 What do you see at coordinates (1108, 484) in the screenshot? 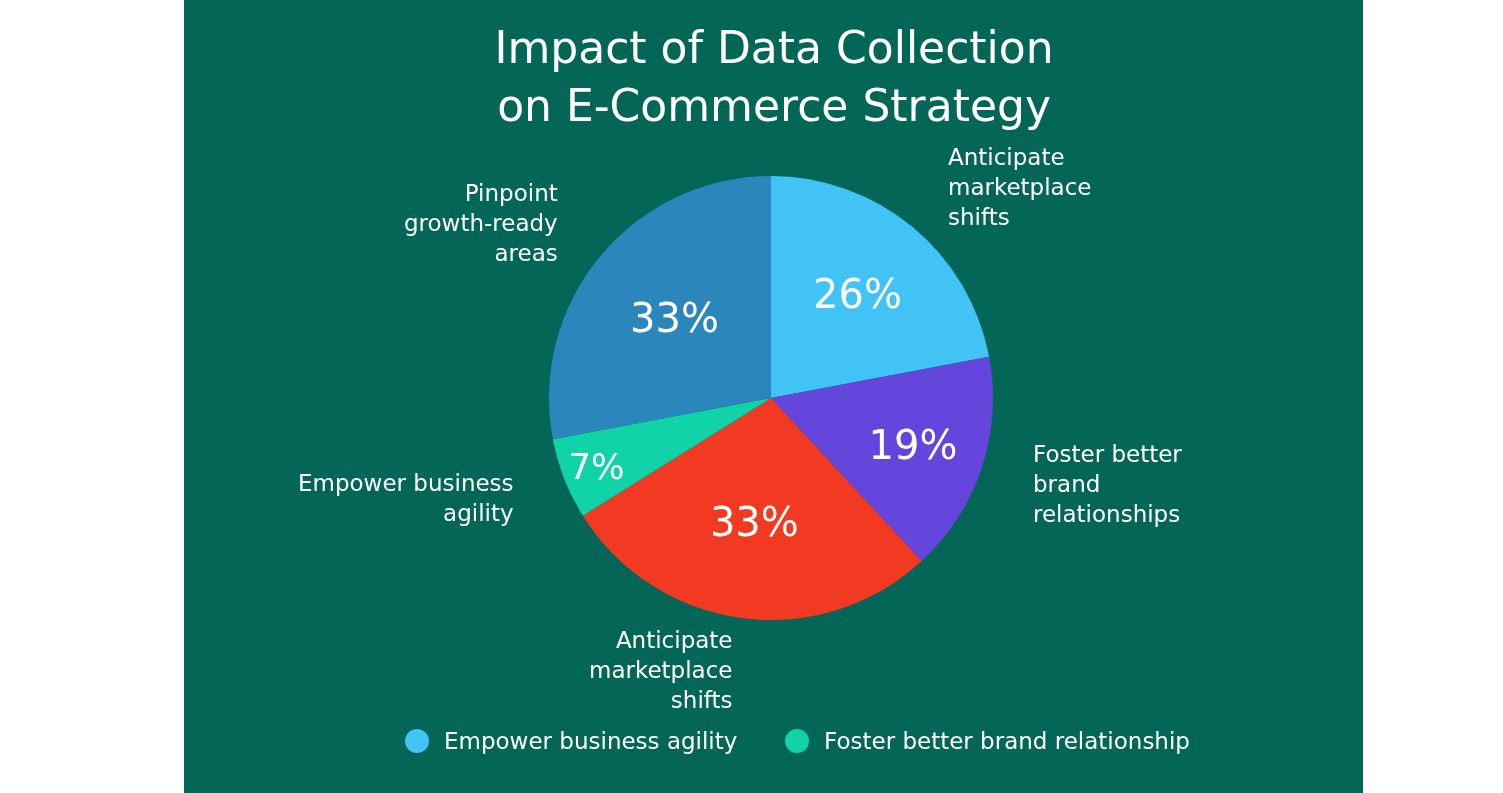
I see `slice-label: Foster better brand relationships` at bounding box center [1108, 484].